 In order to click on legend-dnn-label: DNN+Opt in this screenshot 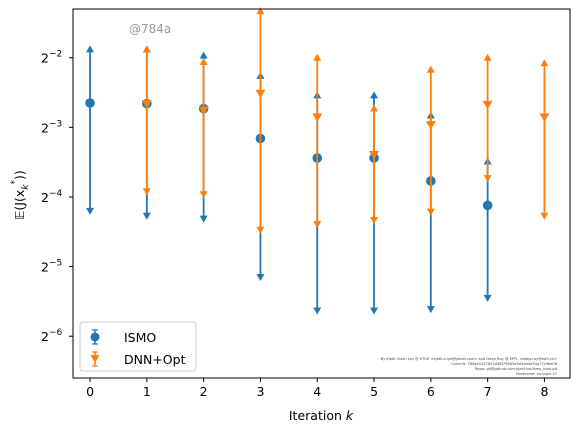, I will do `click(155, 359)`.